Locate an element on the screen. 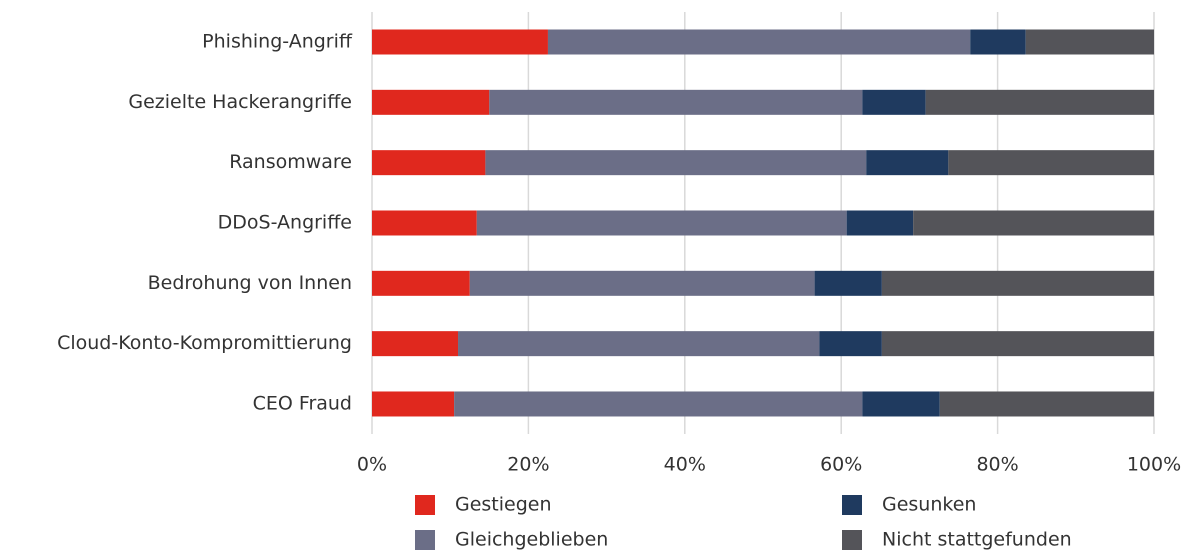 The image size is (1190, 551). y-tick-label: Phishing-Angriff is located at coordinates (277, 42).